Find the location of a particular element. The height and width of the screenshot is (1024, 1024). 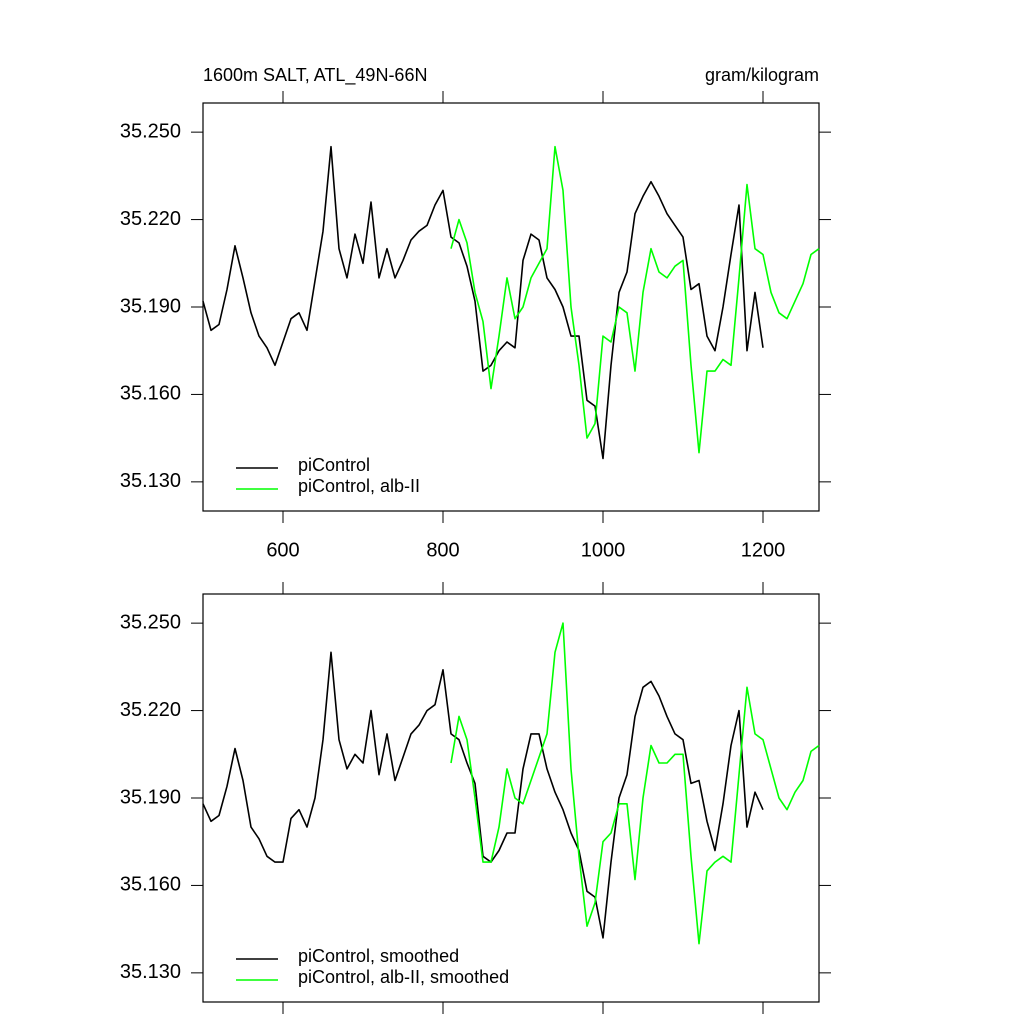

x-tick-label: 1200 is located at coordinates (763, 550).